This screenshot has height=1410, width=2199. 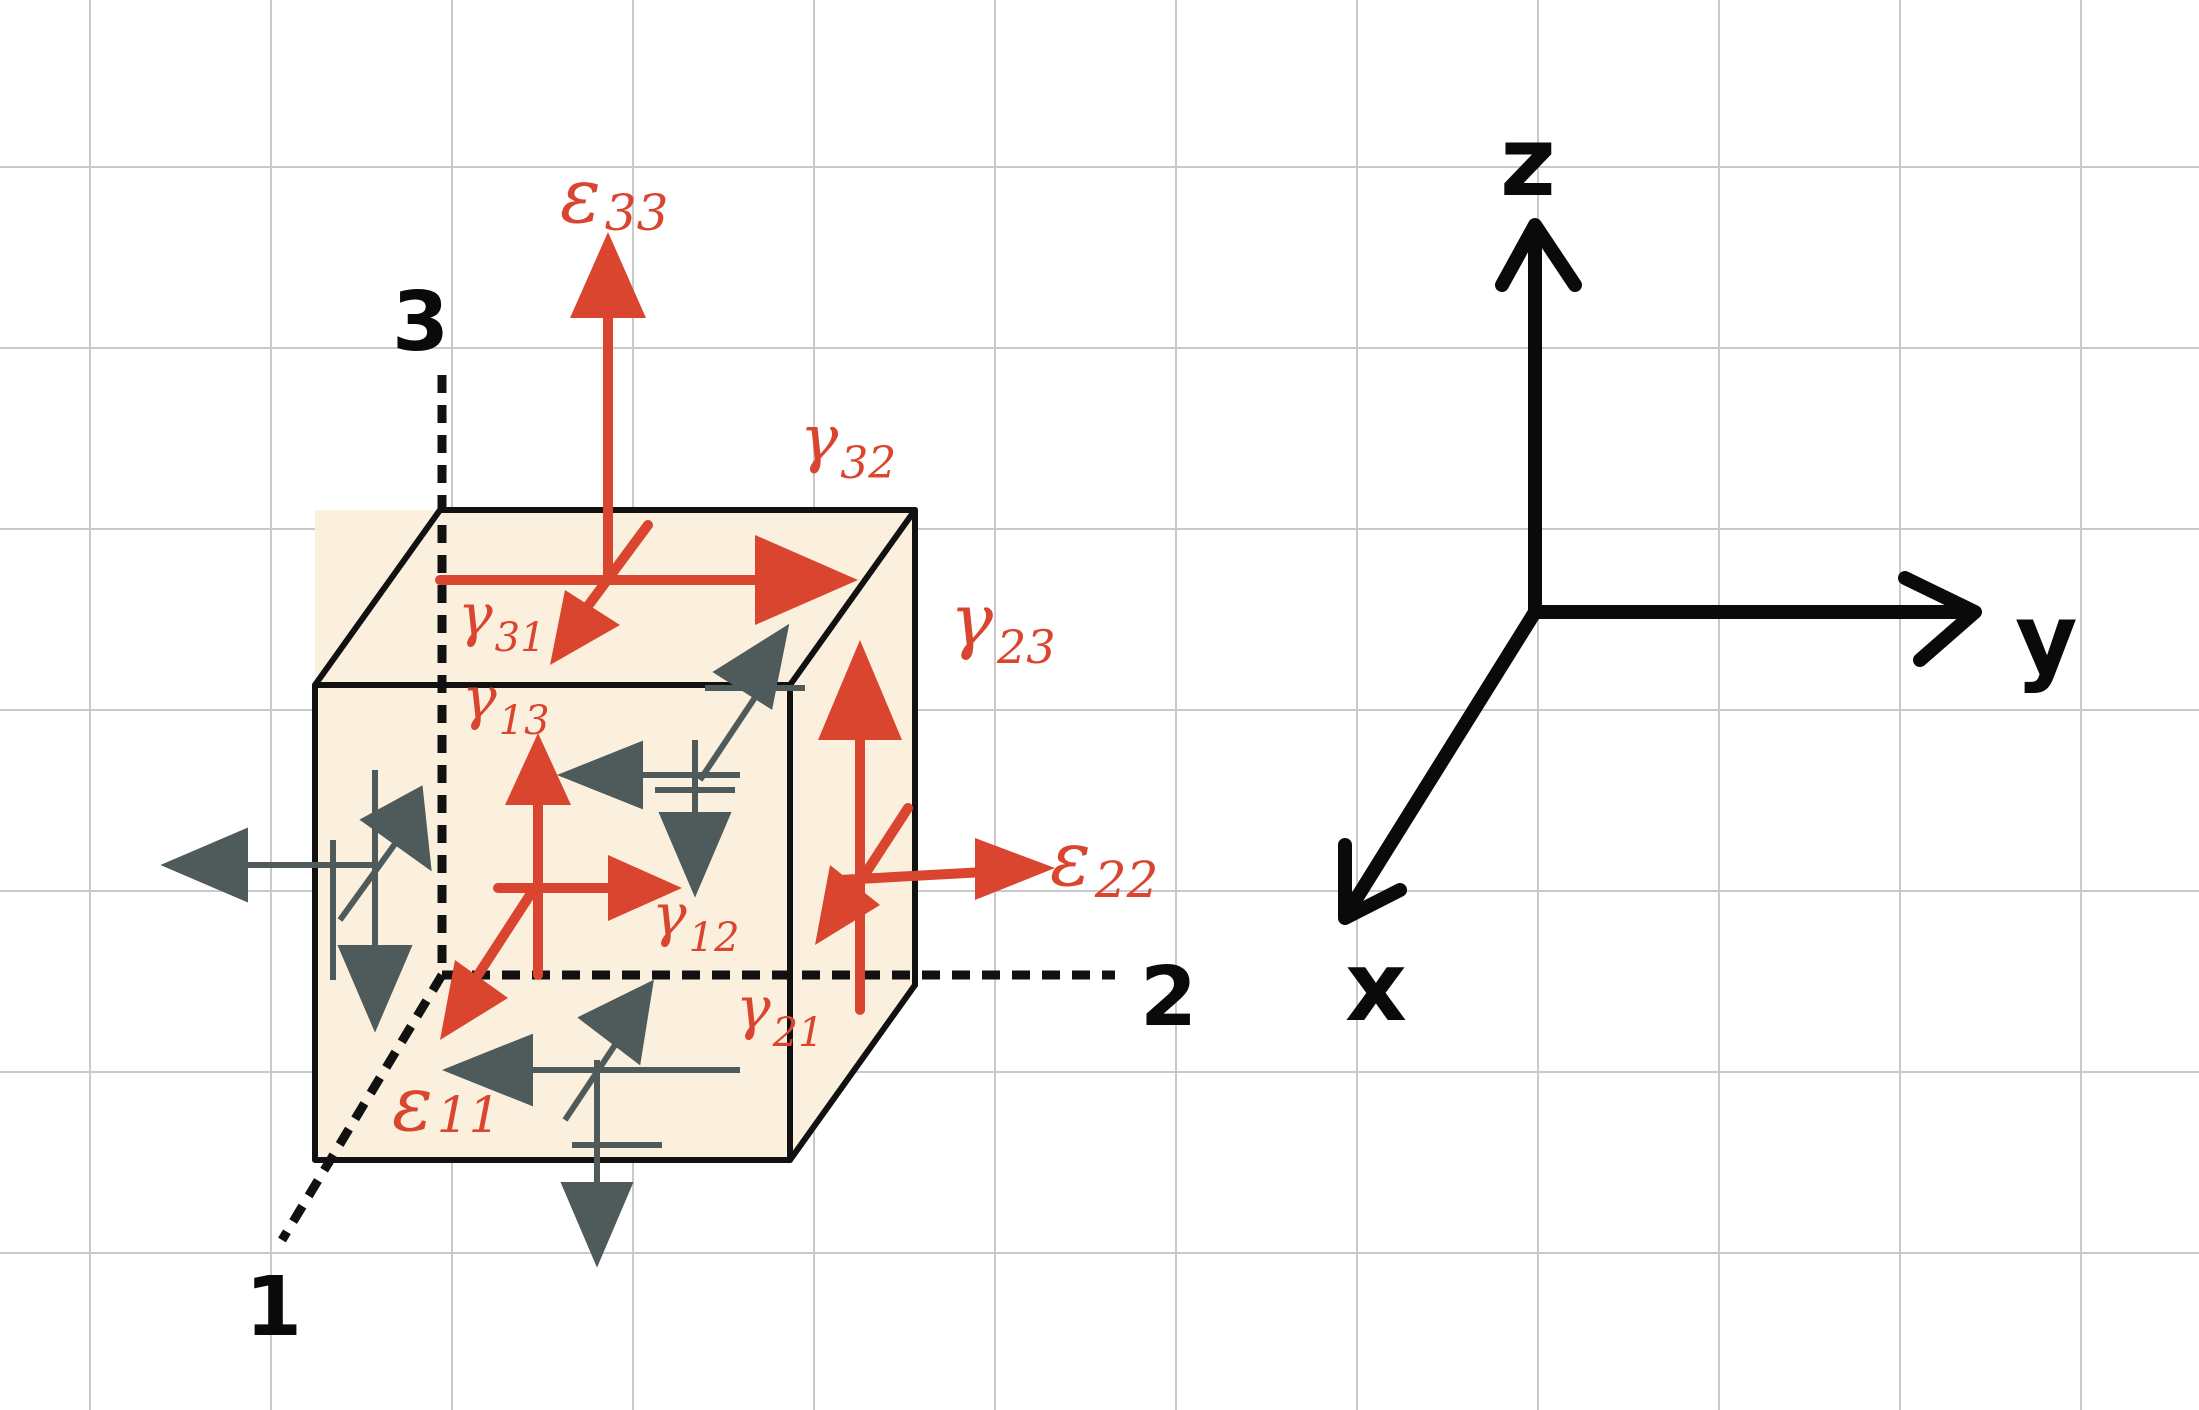 I want to click on label-g13: γ13, so click(x=506, y=704).